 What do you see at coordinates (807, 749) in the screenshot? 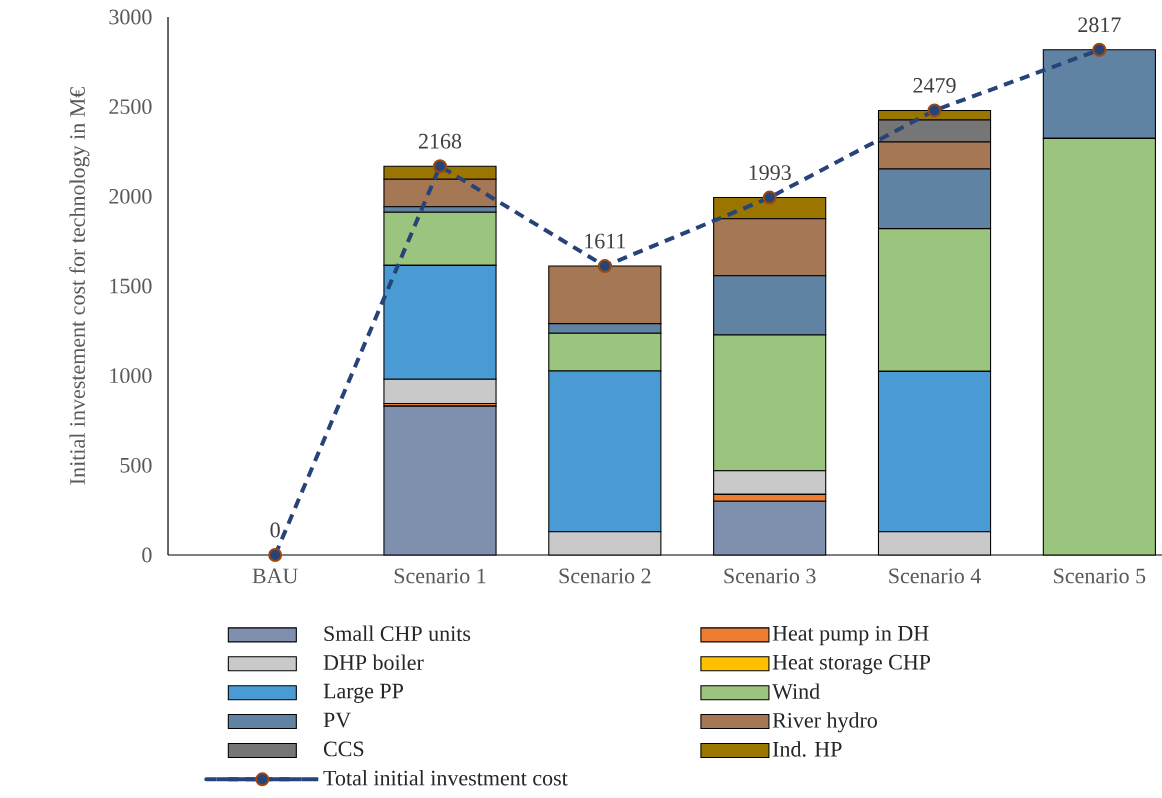
I see `legend-label: Ind. HP` at bounding box center [807, 749].